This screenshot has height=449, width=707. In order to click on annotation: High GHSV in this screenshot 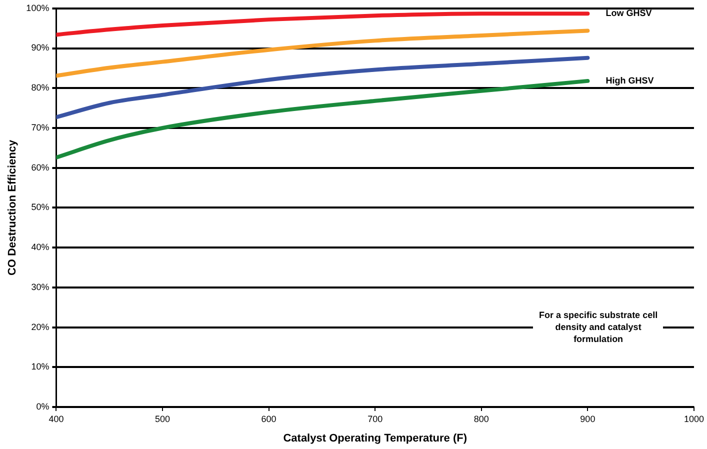, I will do `click(630, 80)`.